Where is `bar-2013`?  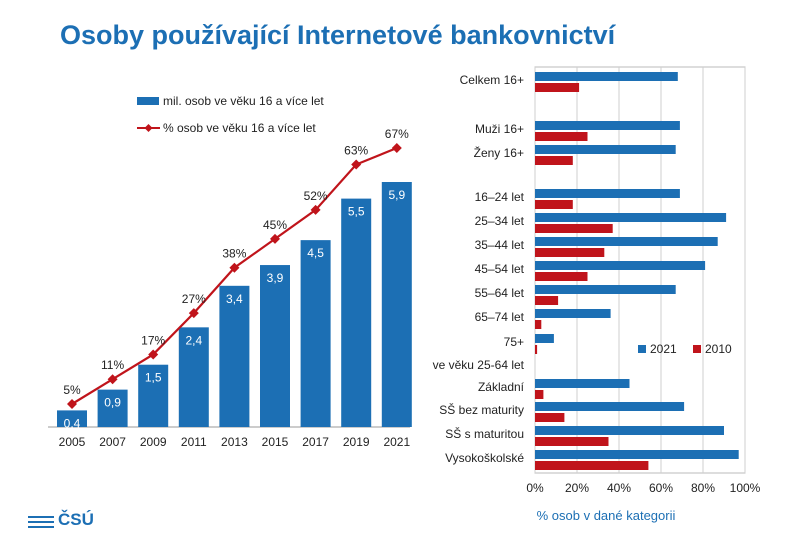
bar-2013 is located at coordinates (234, 356).